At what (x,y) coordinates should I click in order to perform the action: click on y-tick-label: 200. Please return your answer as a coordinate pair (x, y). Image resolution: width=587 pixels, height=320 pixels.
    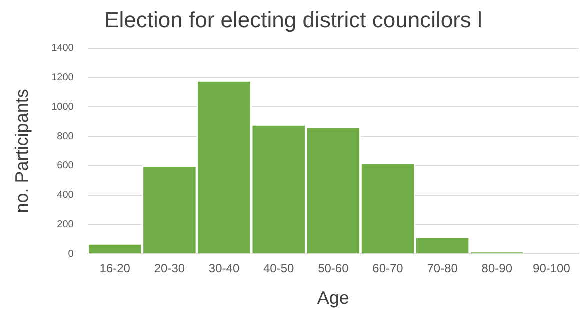
    Looking at the image, I should click on (65, 224).